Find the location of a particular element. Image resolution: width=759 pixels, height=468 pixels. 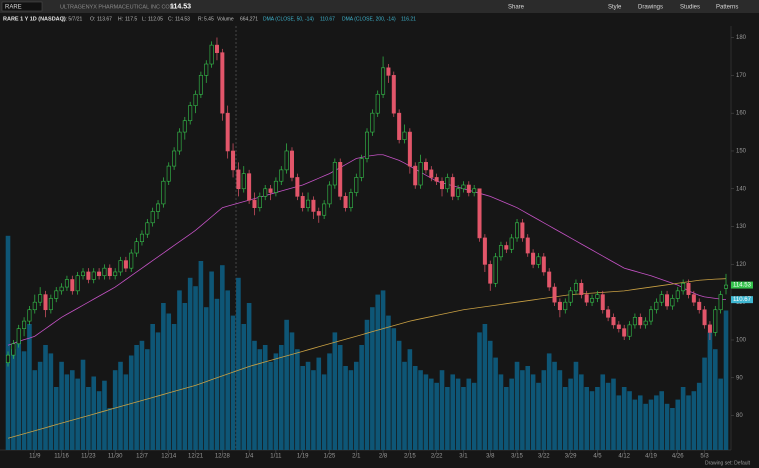

y-tick-label: 130 is located at coordinates (741, 227).